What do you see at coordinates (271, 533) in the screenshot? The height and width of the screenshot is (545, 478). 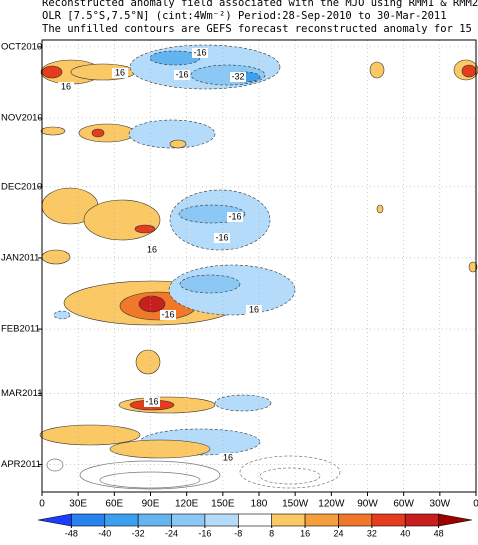 I see `colorbar-label: 8` at bounding box center [271, 533].